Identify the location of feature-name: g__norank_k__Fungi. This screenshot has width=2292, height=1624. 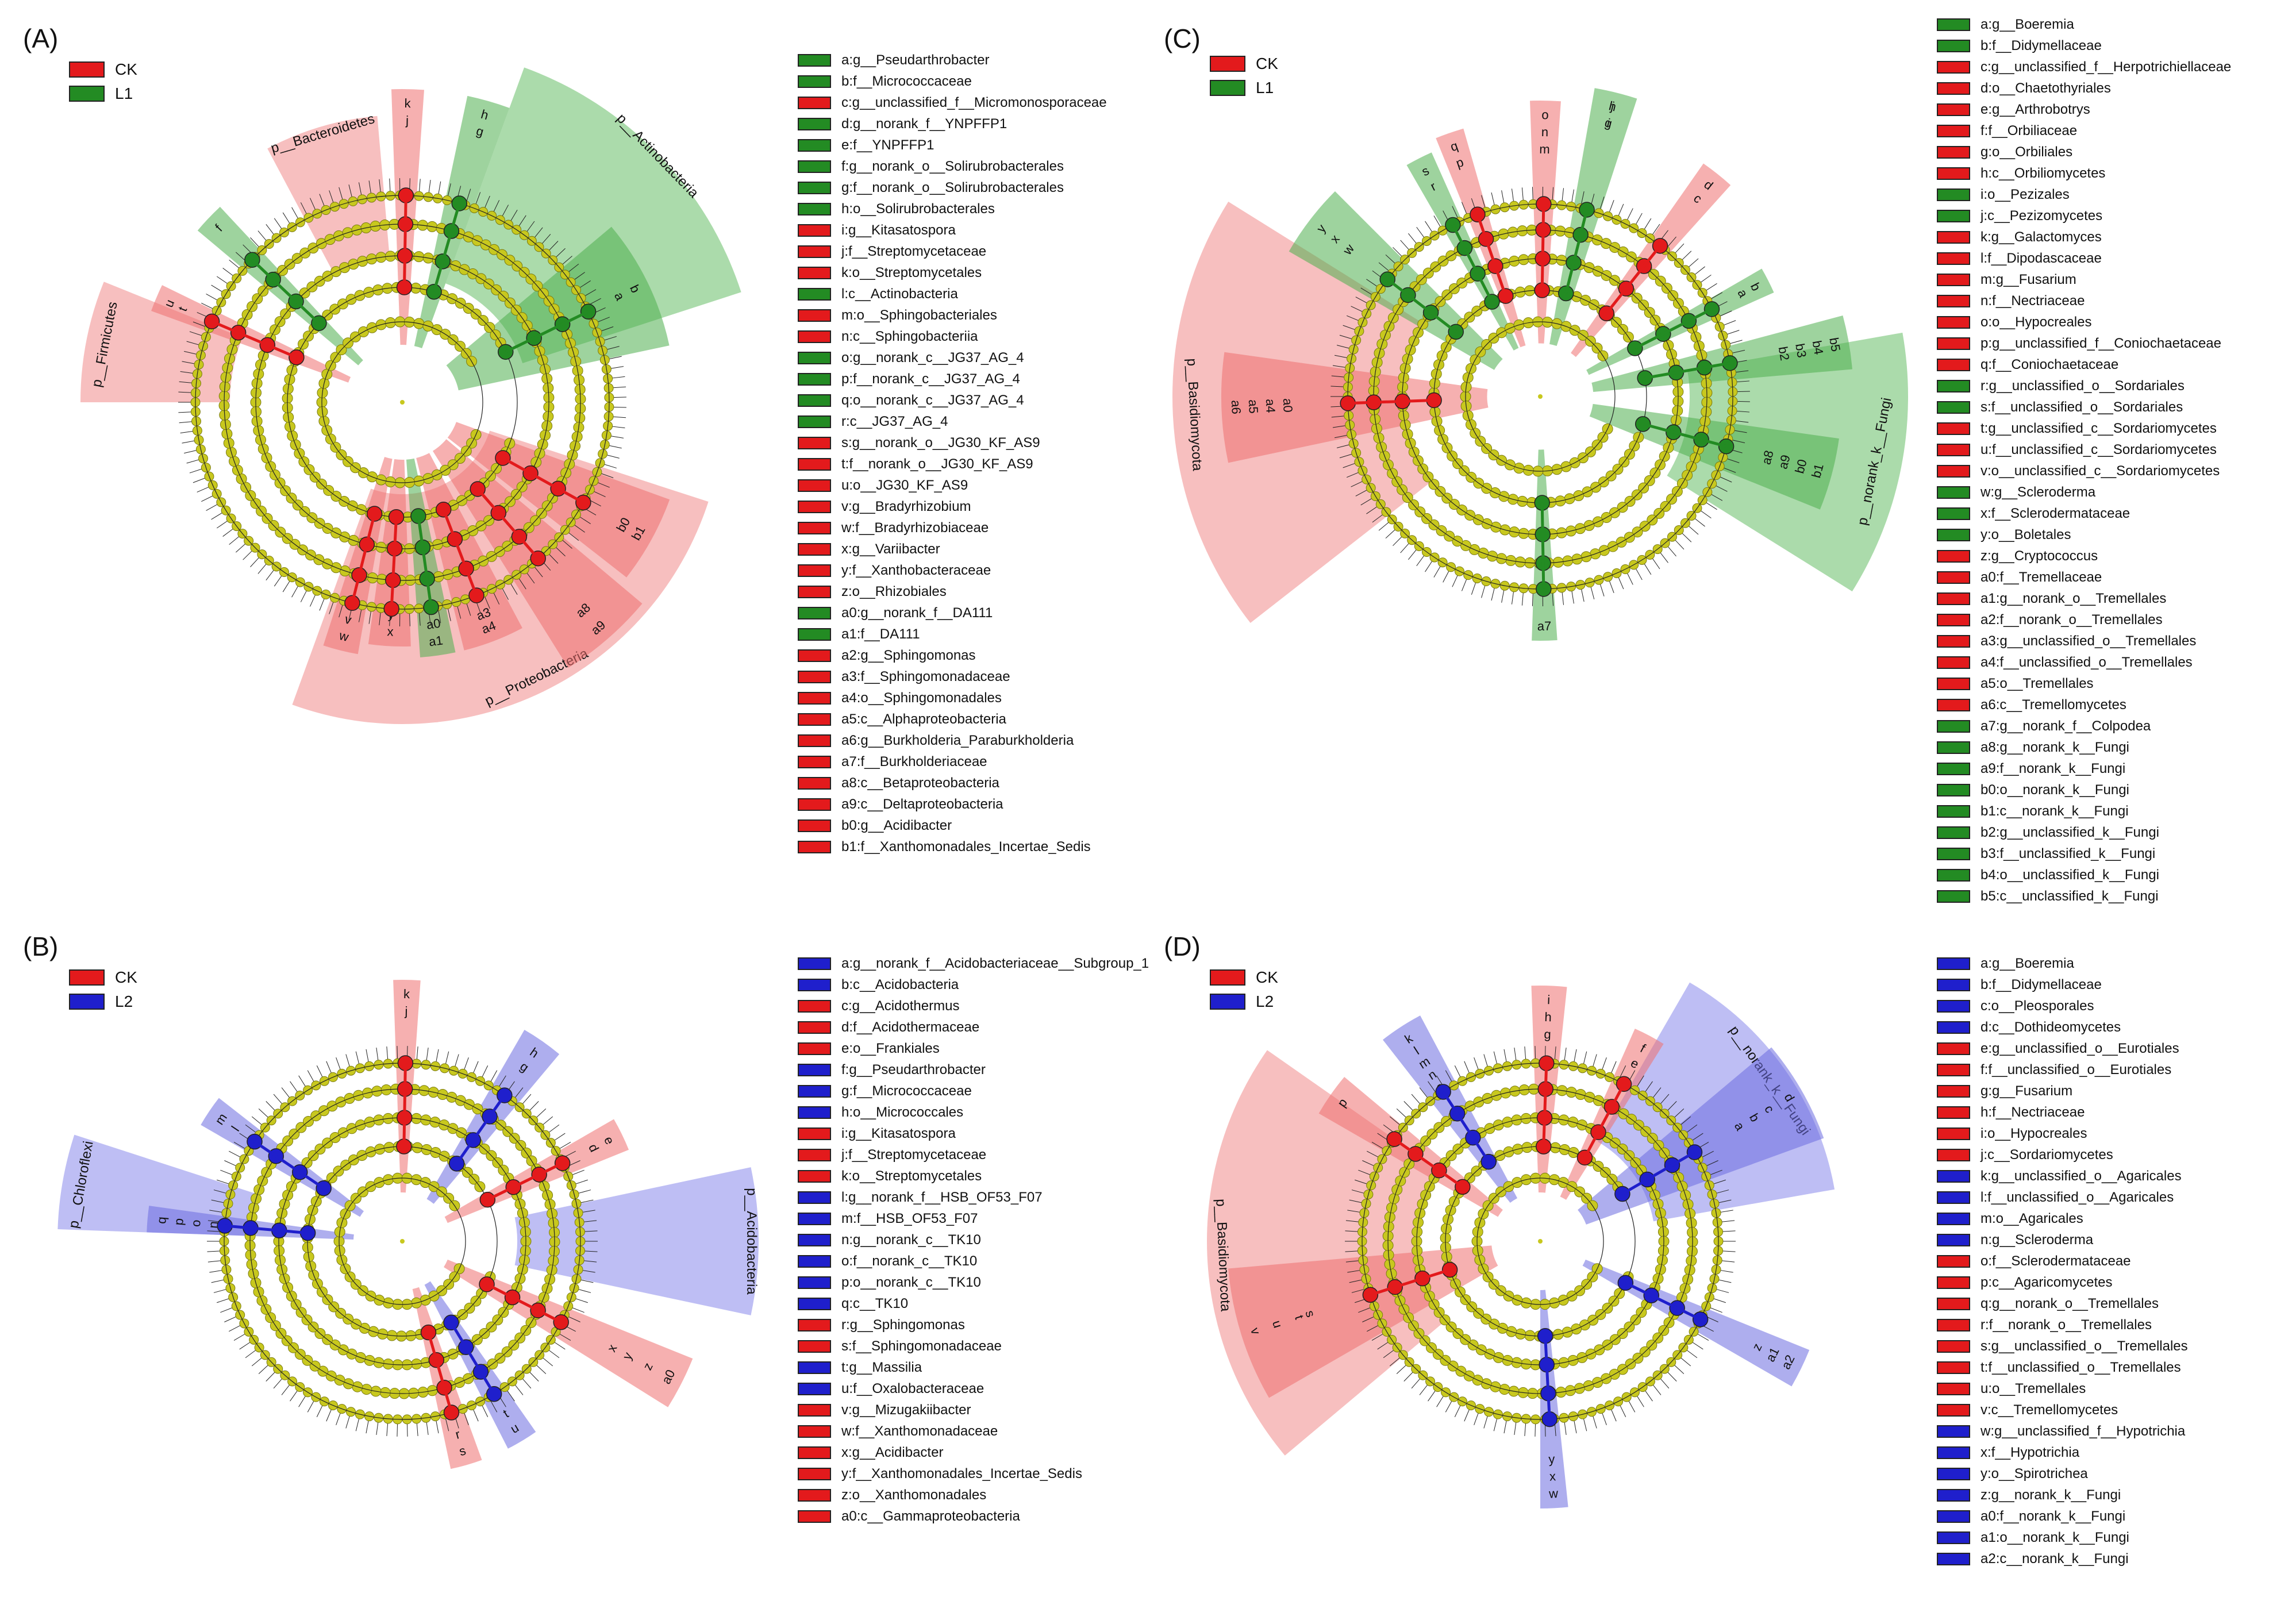
(2064, 747).